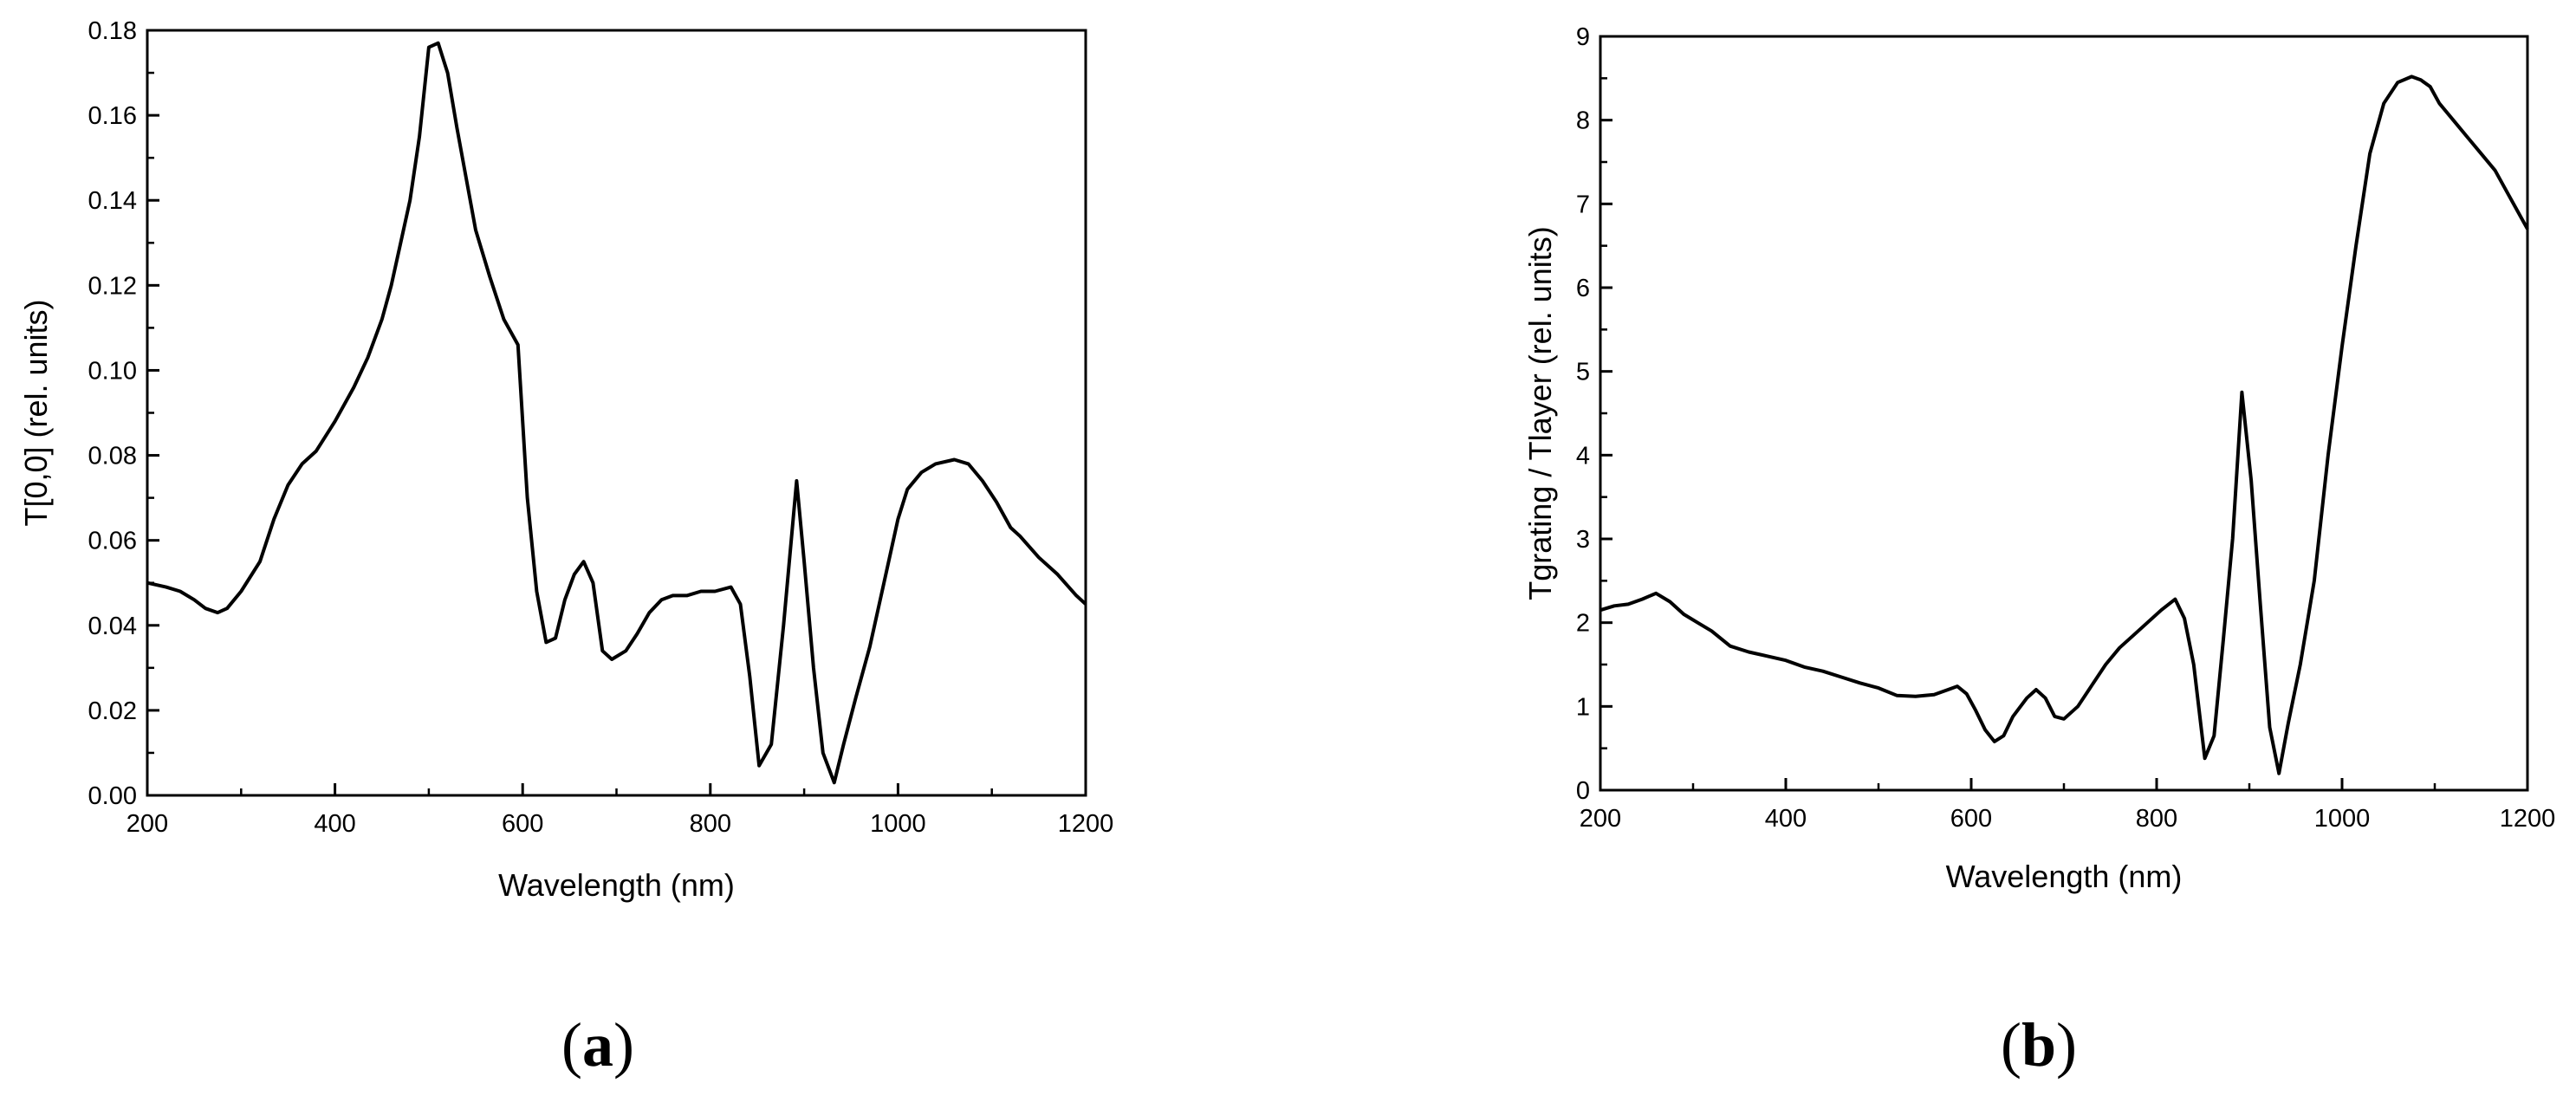 The height and width of the screenshot is (1096, 2576). I want to click on y-axis-ticks-a: 0.00 0.02 0.04 0.06 0.08 0.10 0.12 0.14 0.16 0.18, so click(123, 413).